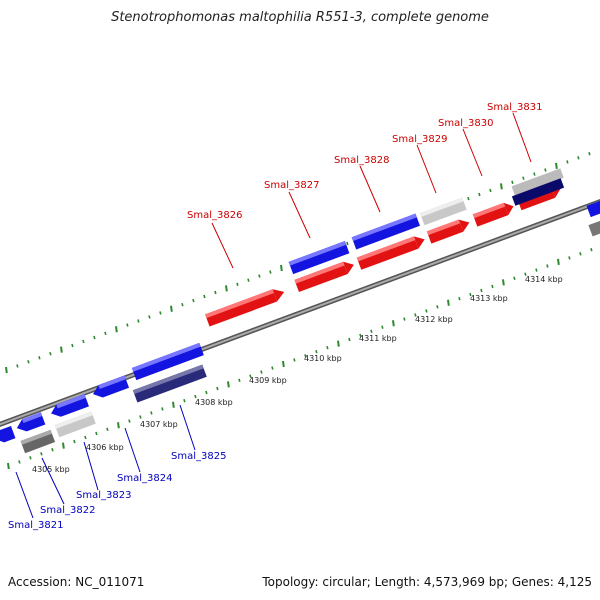 The width and height of the screenshot is (600, 600). What do you see at coordinates (465, 123) in the screenshot?
I see `label-Smal_3830: Smal_3830` at bounding box center [465, 123].